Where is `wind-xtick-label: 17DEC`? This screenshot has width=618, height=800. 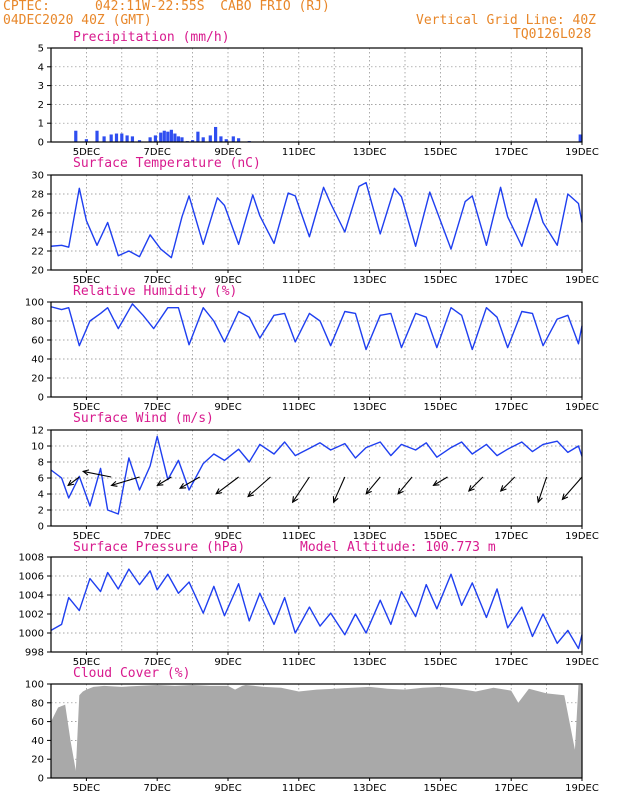
wind-xtick-label: 17DEC is located at coordinates (511, 536).